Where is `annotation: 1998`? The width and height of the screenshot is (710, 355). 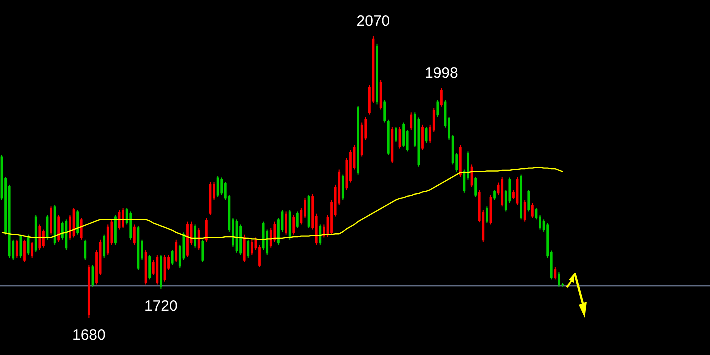
annotation: 1998 is located at coordinates (441, 73).